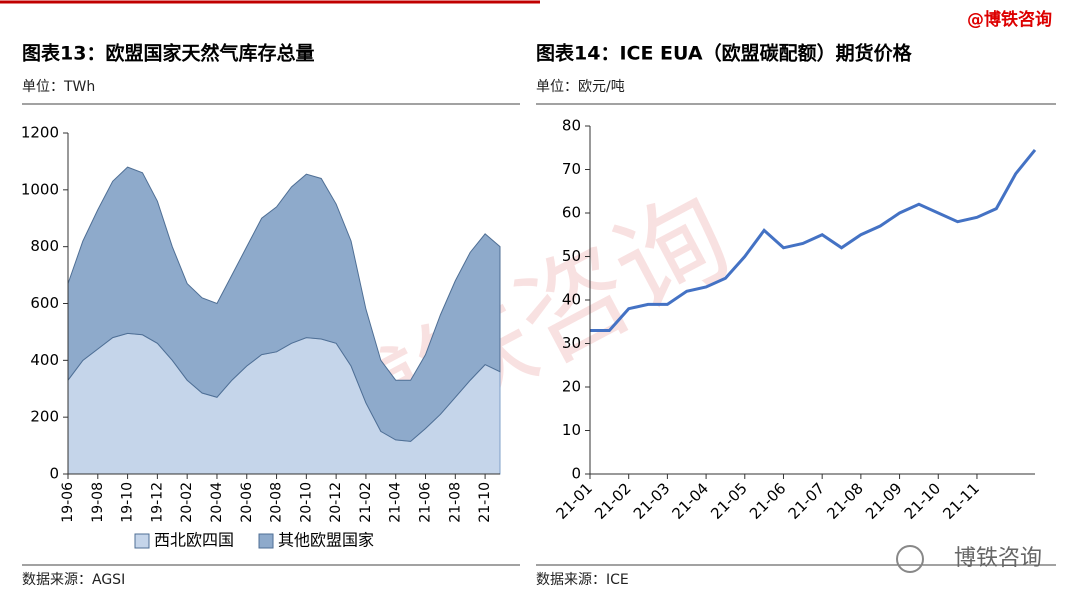 This screenshot has width=1080, height=608. What do you see at coordinates (724, 53) in the screenshot?
I see `chart-title: 图表14：ICE EUA（欧盟碳配额）期货价格` at bounding box center [724, 53].